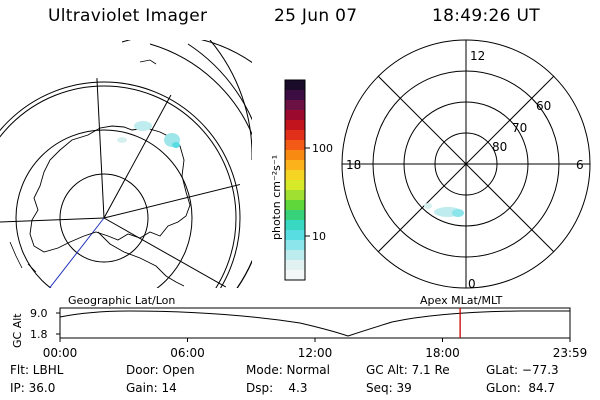 This screenshot has height=400, width=600. What do you see at coordinates (315, 353) in the screenshot?
I see `time-tick-label: 12:00` at bounding box center [315, 353].